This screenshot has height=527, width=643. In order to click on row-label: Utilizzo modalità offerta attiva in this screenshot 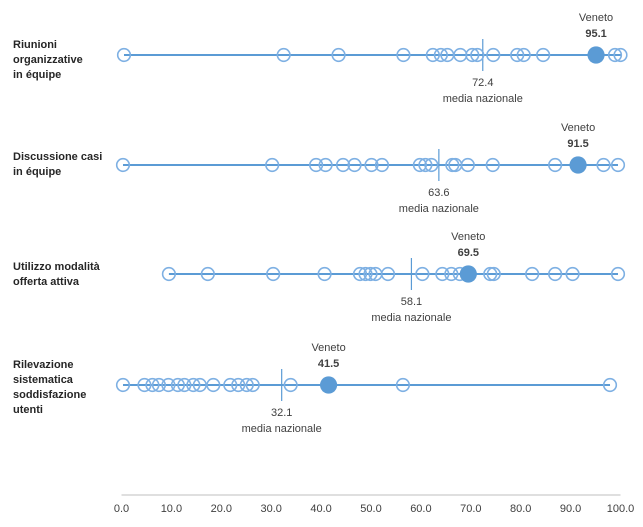, I will do `click(65, 275)`.